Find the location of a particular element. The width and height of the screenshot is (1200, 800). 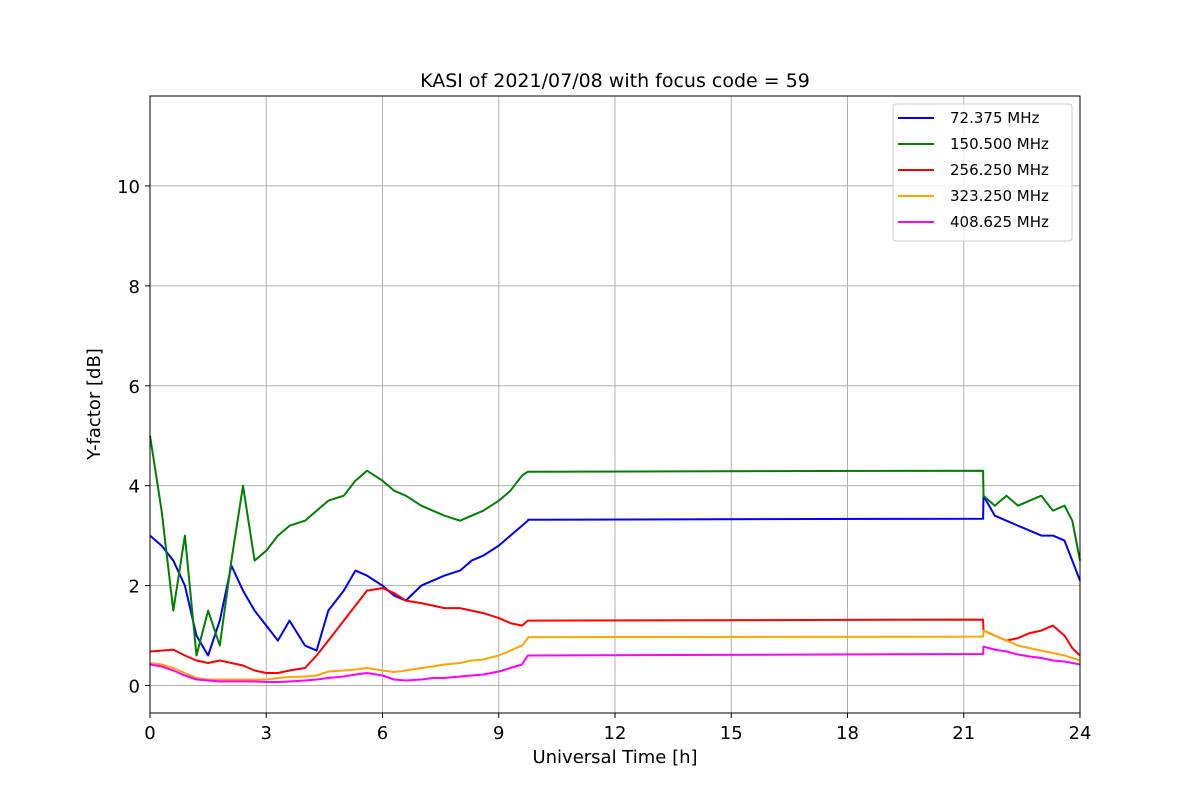

x-tick-label: 18 is located at coordinates (847, 733).